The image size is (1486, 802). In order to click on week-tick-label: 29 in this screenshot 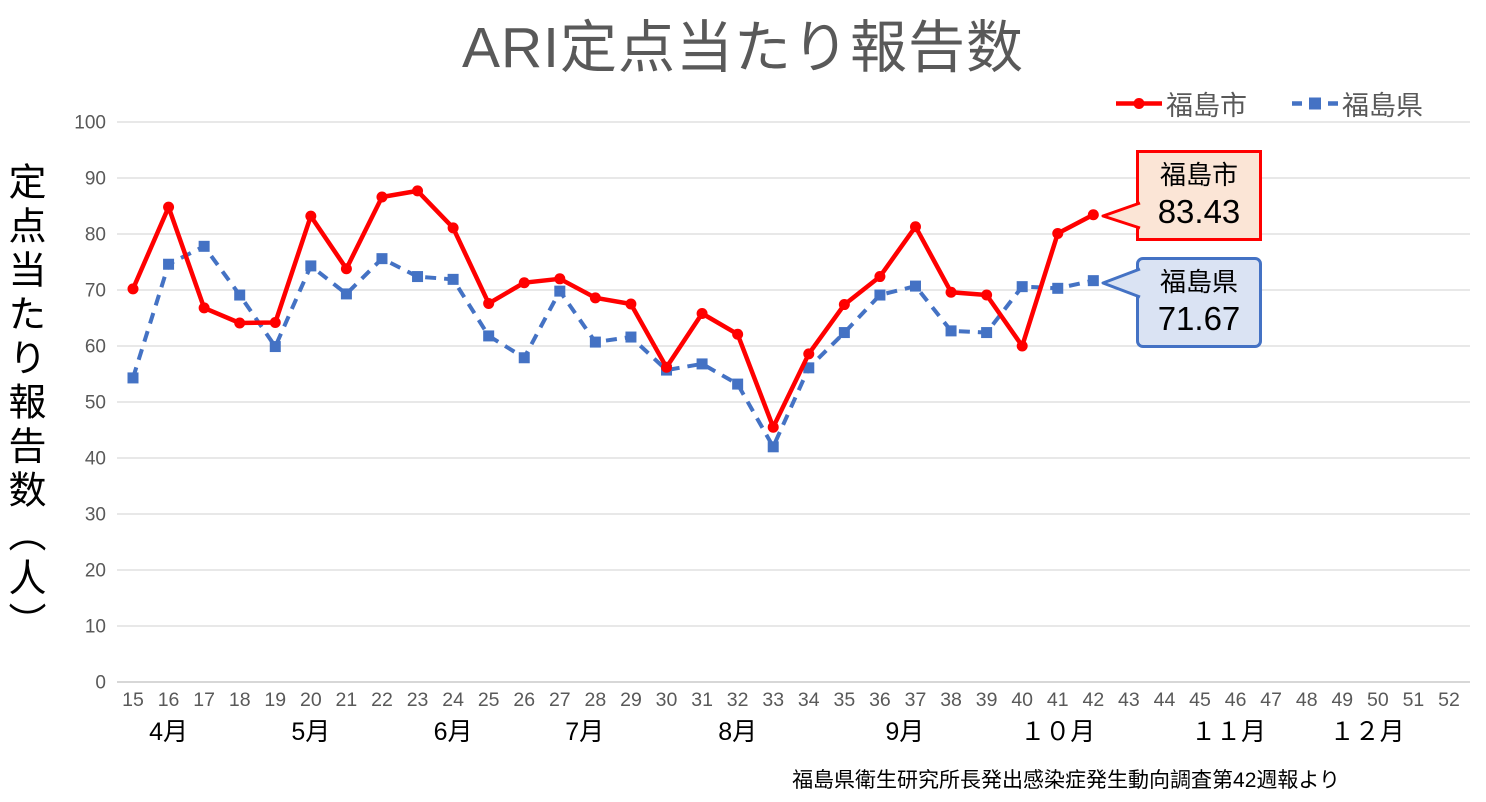, I will do `click(631, 700)`.